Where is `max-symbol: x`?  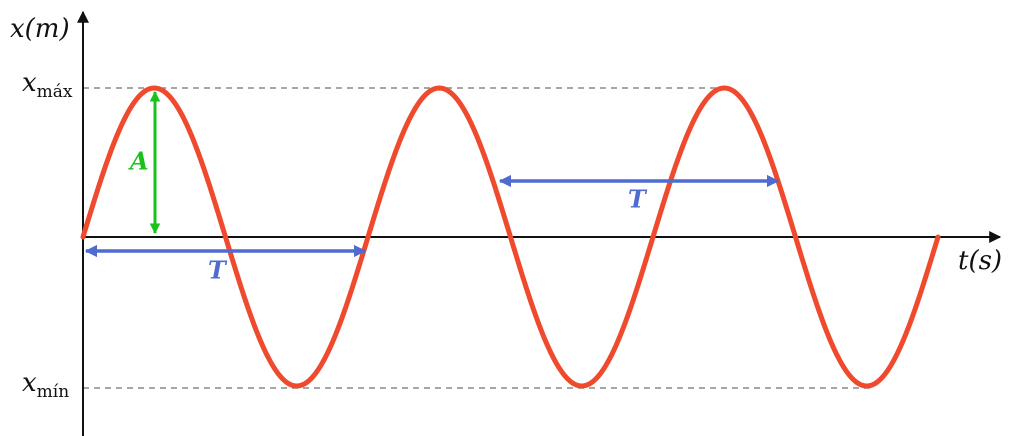
max-symbol: x is located at coordinates (29, 83).